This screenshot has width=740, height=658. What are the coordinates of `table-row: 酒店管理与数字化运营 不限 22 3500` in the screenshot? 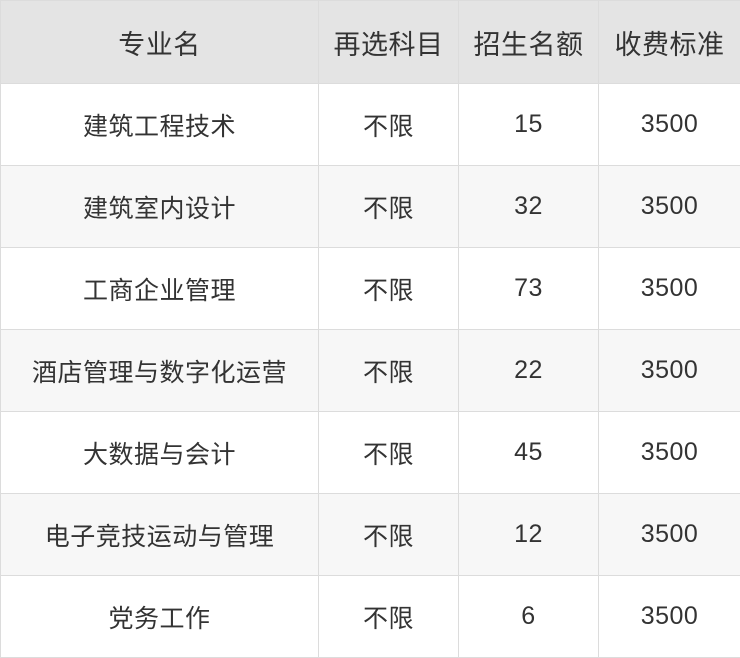 It's located at (370, 370).